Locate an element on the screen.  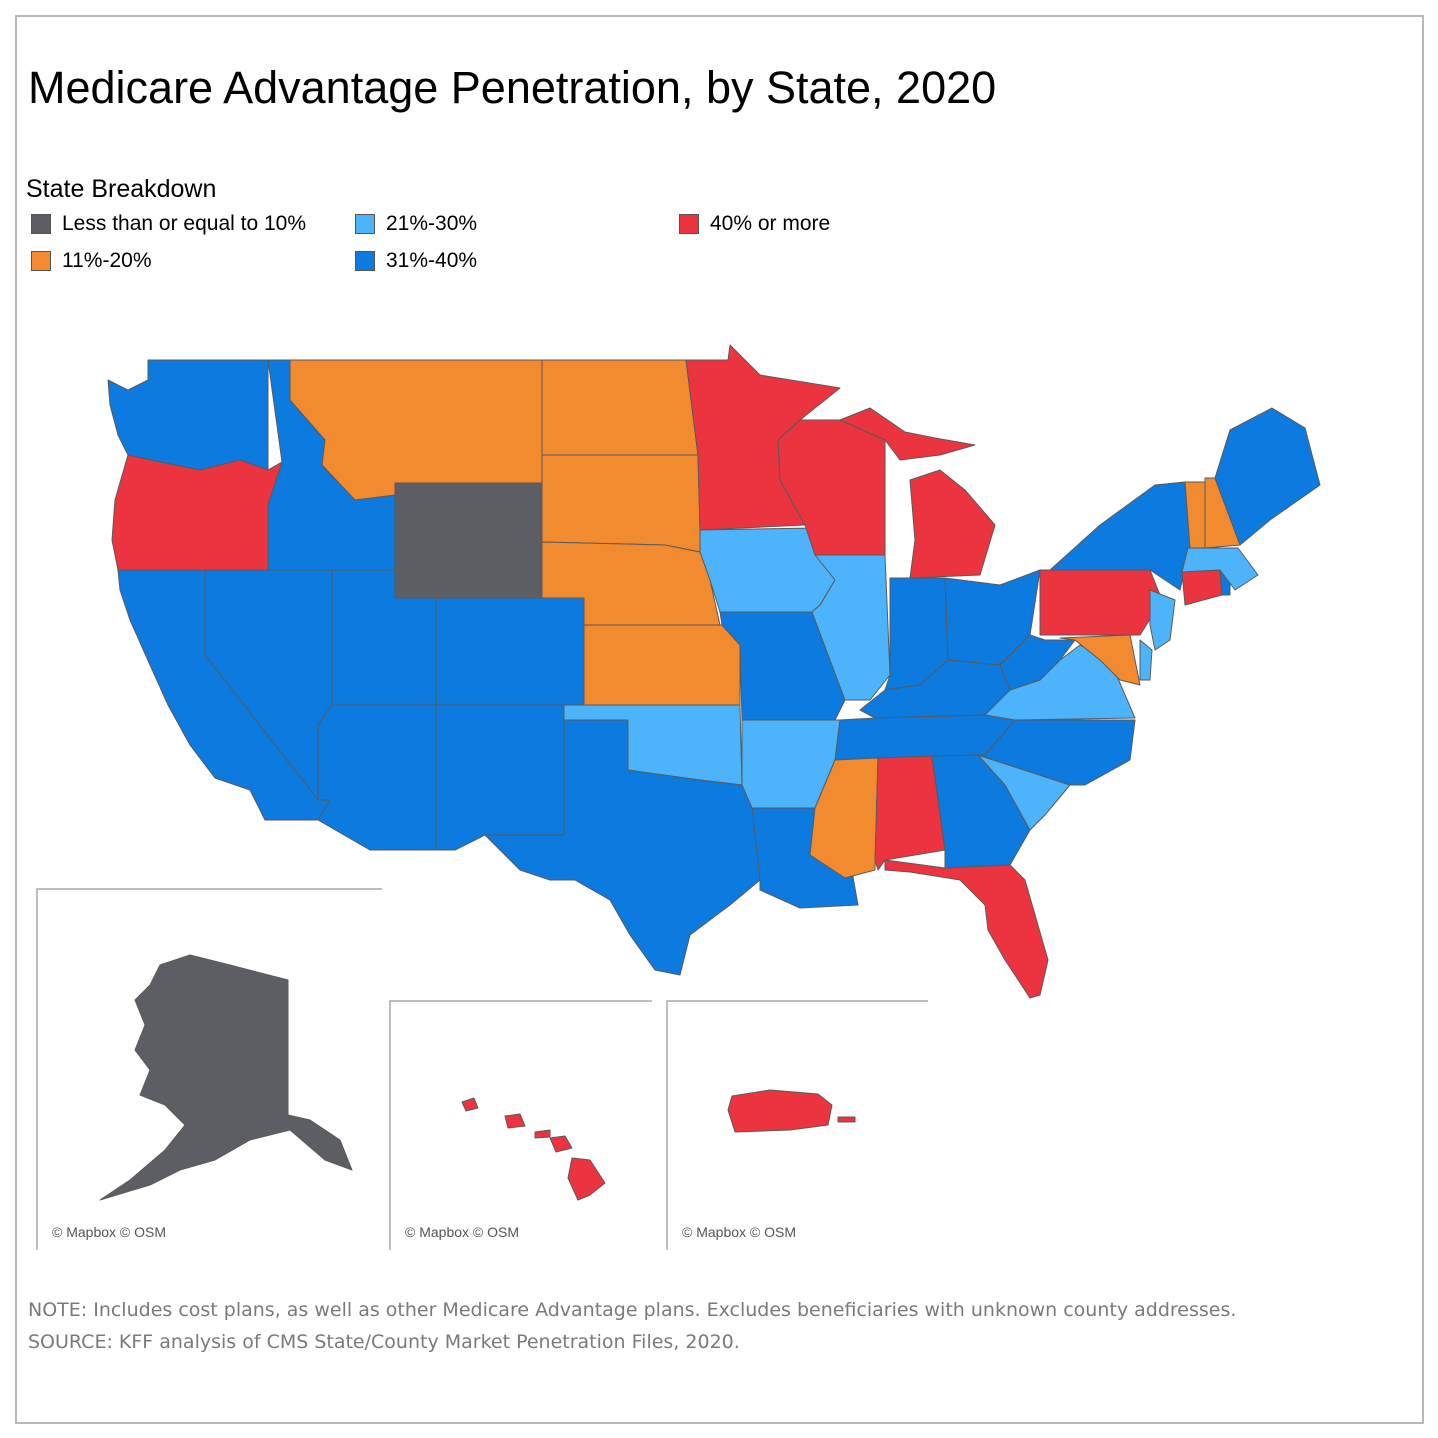
legend-item-4: 40% or more is located at coordinates (754, 224).